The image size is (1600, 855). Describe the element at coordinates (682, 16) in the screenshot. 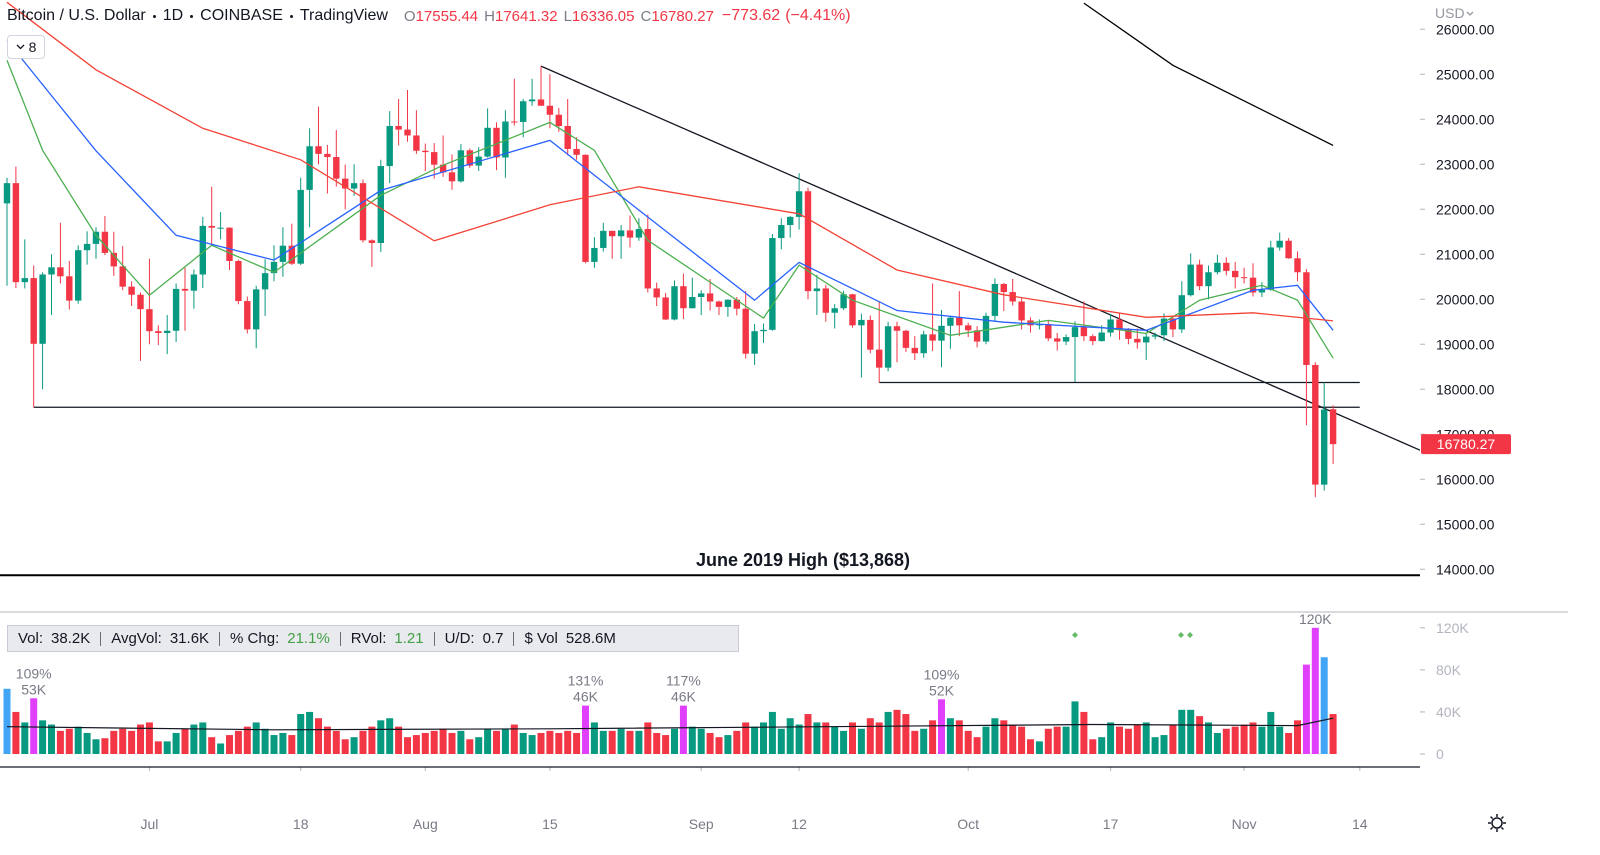

I see `ohlc-value: 16780.27` at that location.